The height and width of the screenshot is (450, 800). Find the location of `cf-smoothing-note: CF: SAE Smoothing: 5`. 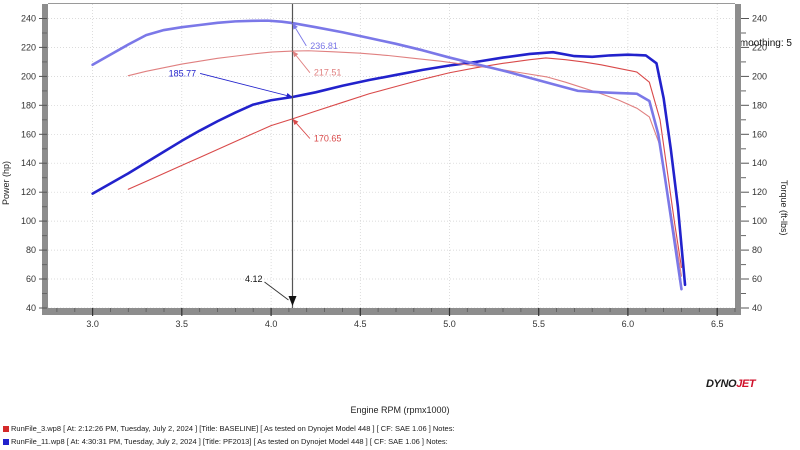

cf-smoothing-note: CF: SAE Smoothing: 5 is located at coordinates (741, 43).